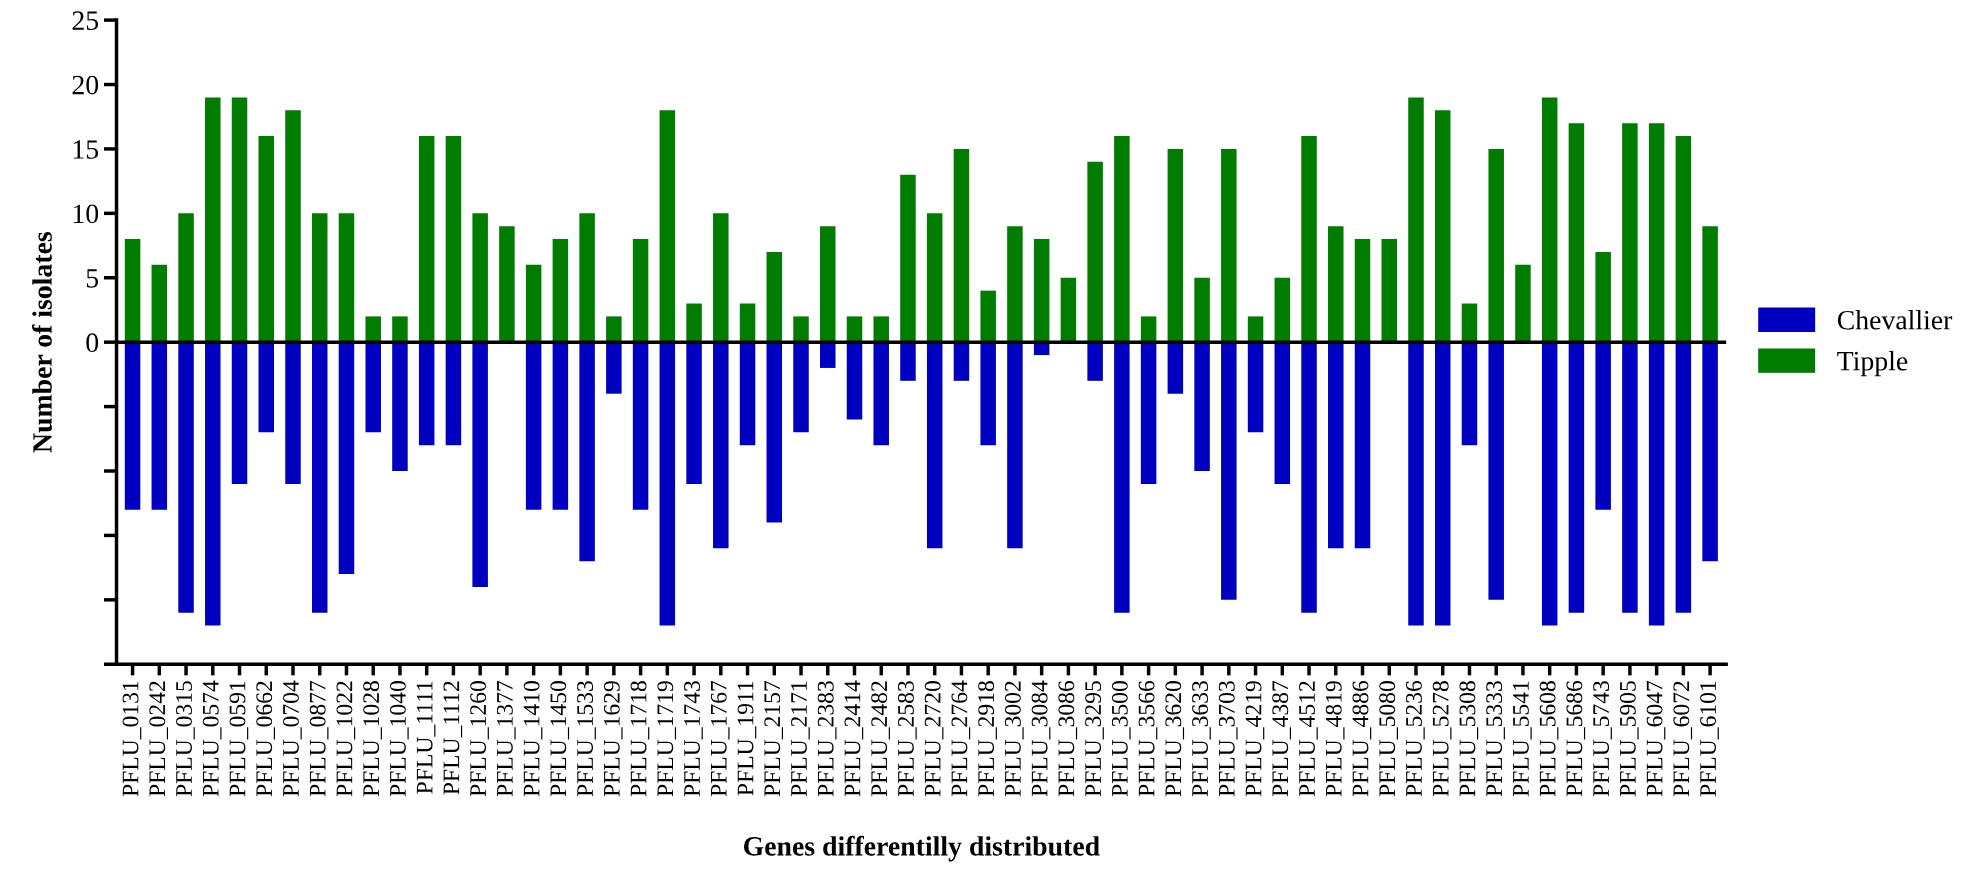 This screenshot has height=874, width=1975. I want to click on x-tick-label: PFLU_4512, so click(1308, 739).